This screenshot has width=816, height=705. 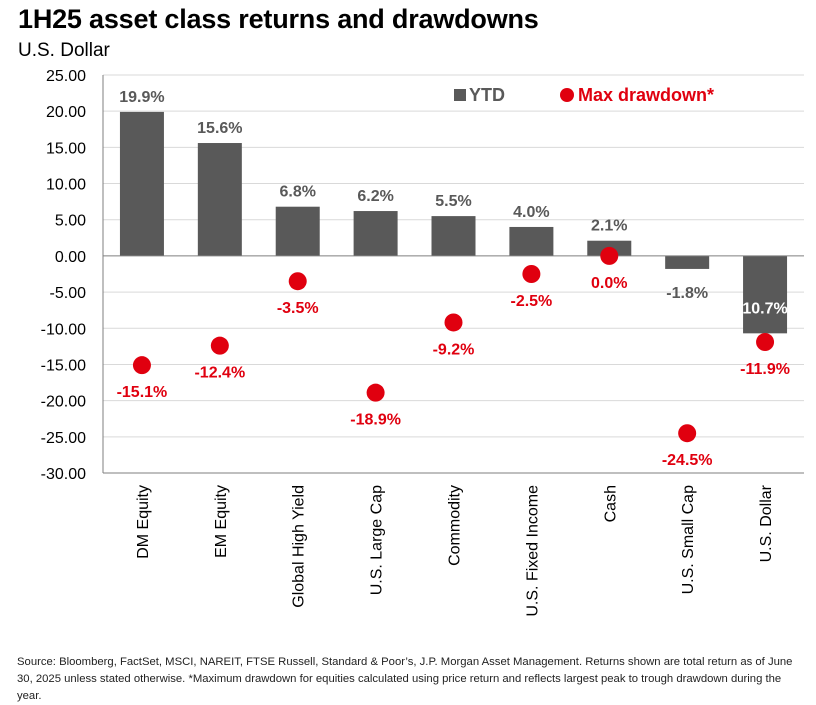 I want to click on y-tick-label: -10.00, so click(x=63, y=329).